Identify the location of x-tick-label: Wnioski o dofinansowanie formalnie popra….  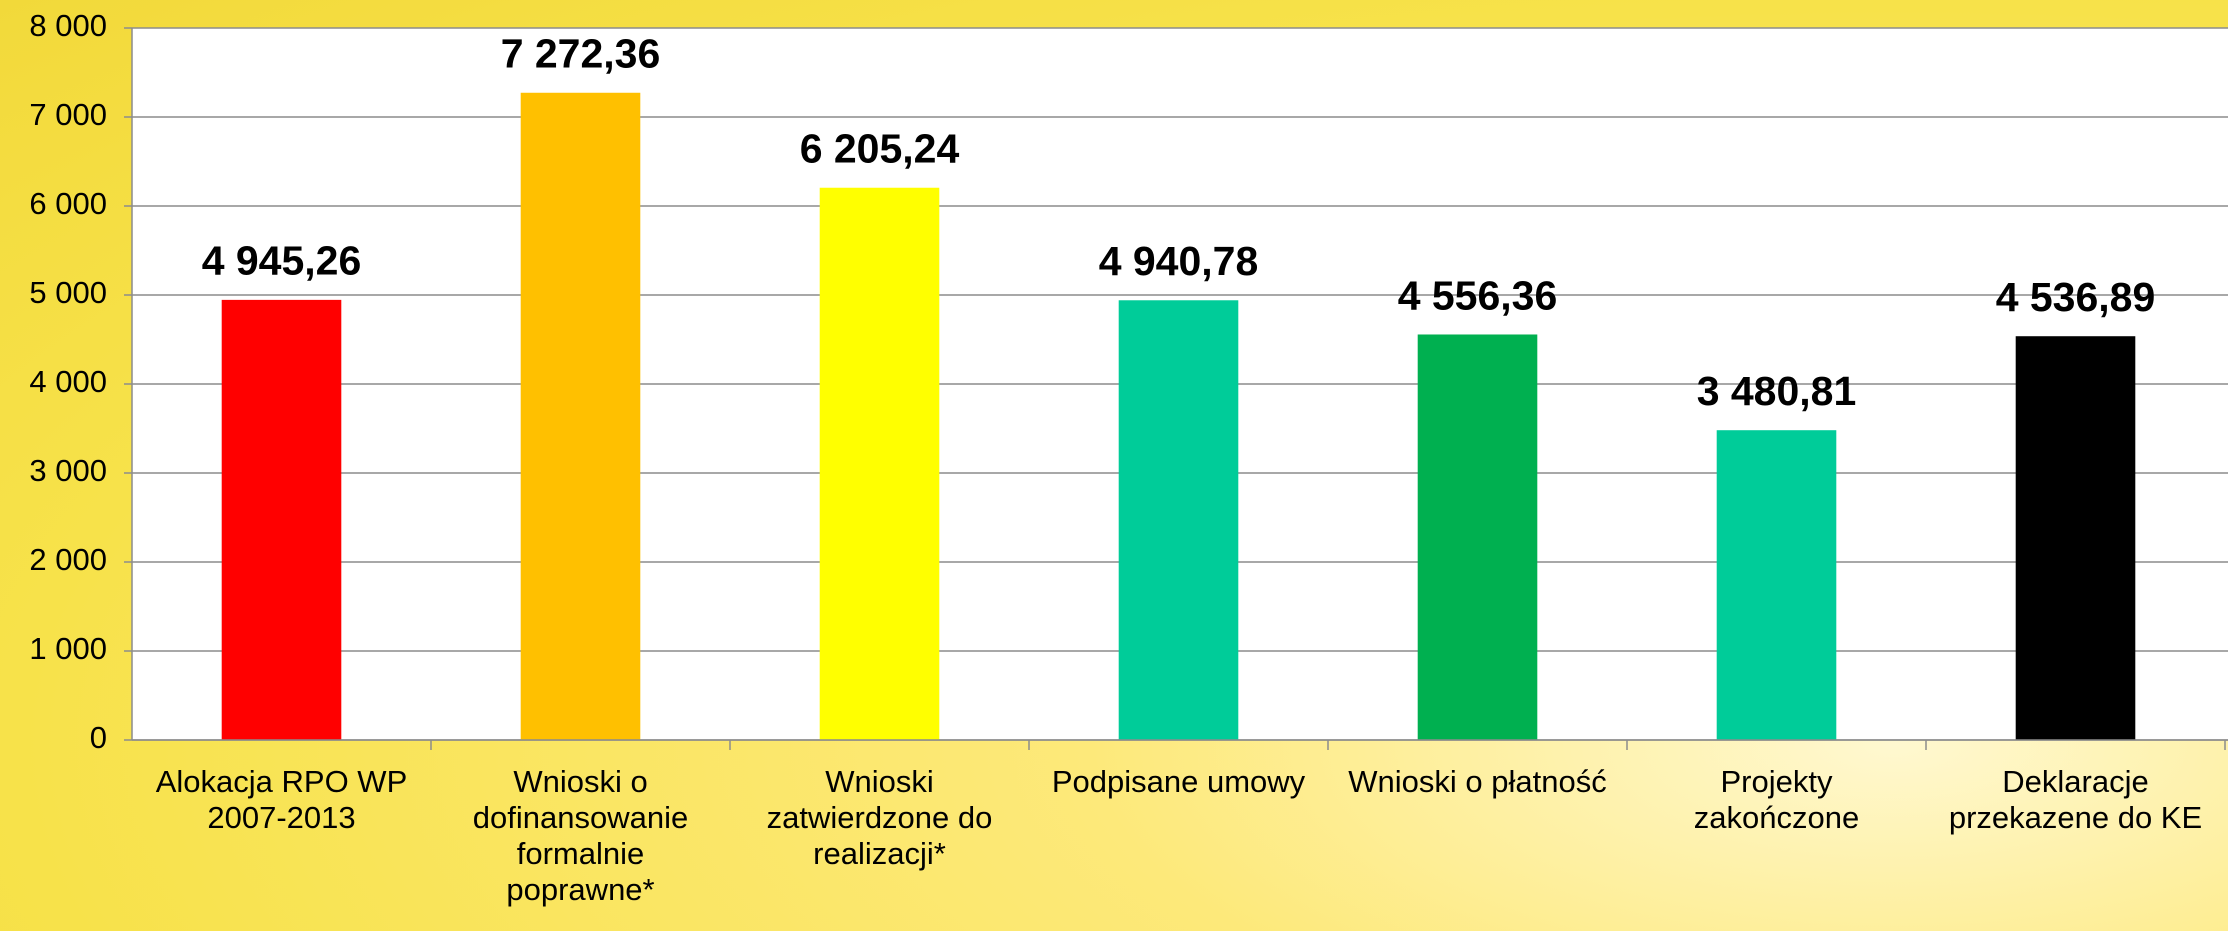
(580, 835).